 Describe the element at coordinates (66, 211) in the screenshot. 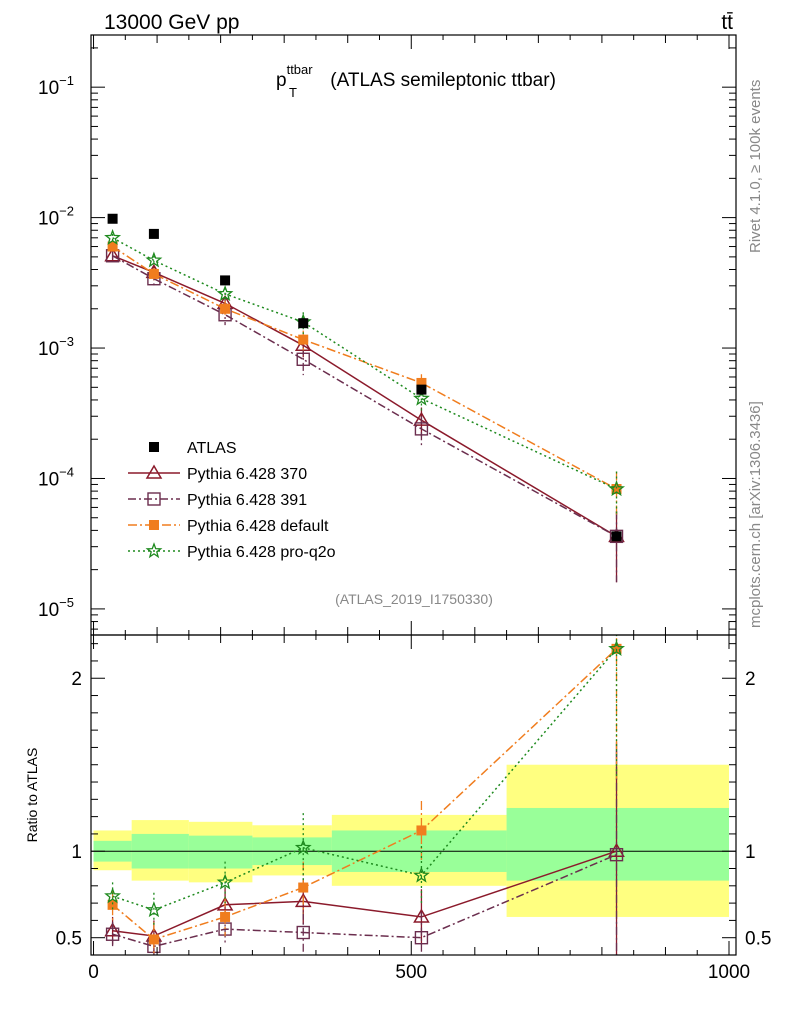

I see `y-tick-label-exponent: −2` at that location.